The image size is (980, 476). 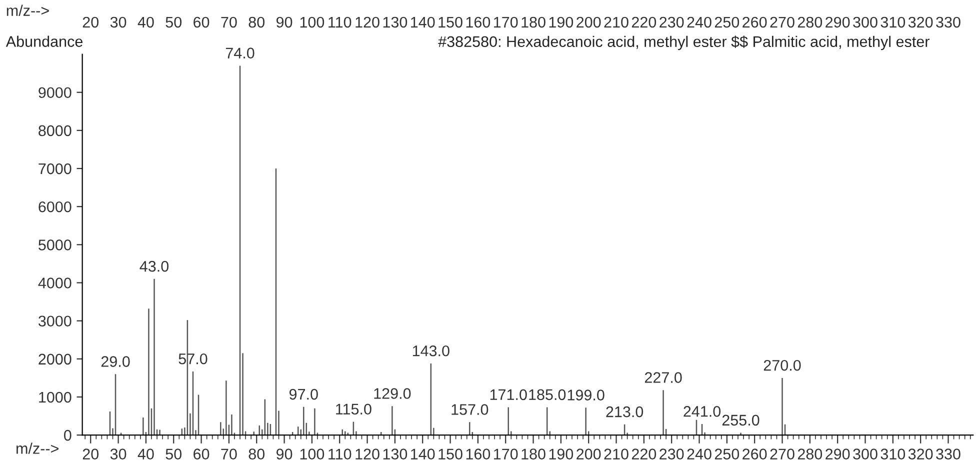 I want to click on y-tick-label: 6000, so click(x=55, y=206).